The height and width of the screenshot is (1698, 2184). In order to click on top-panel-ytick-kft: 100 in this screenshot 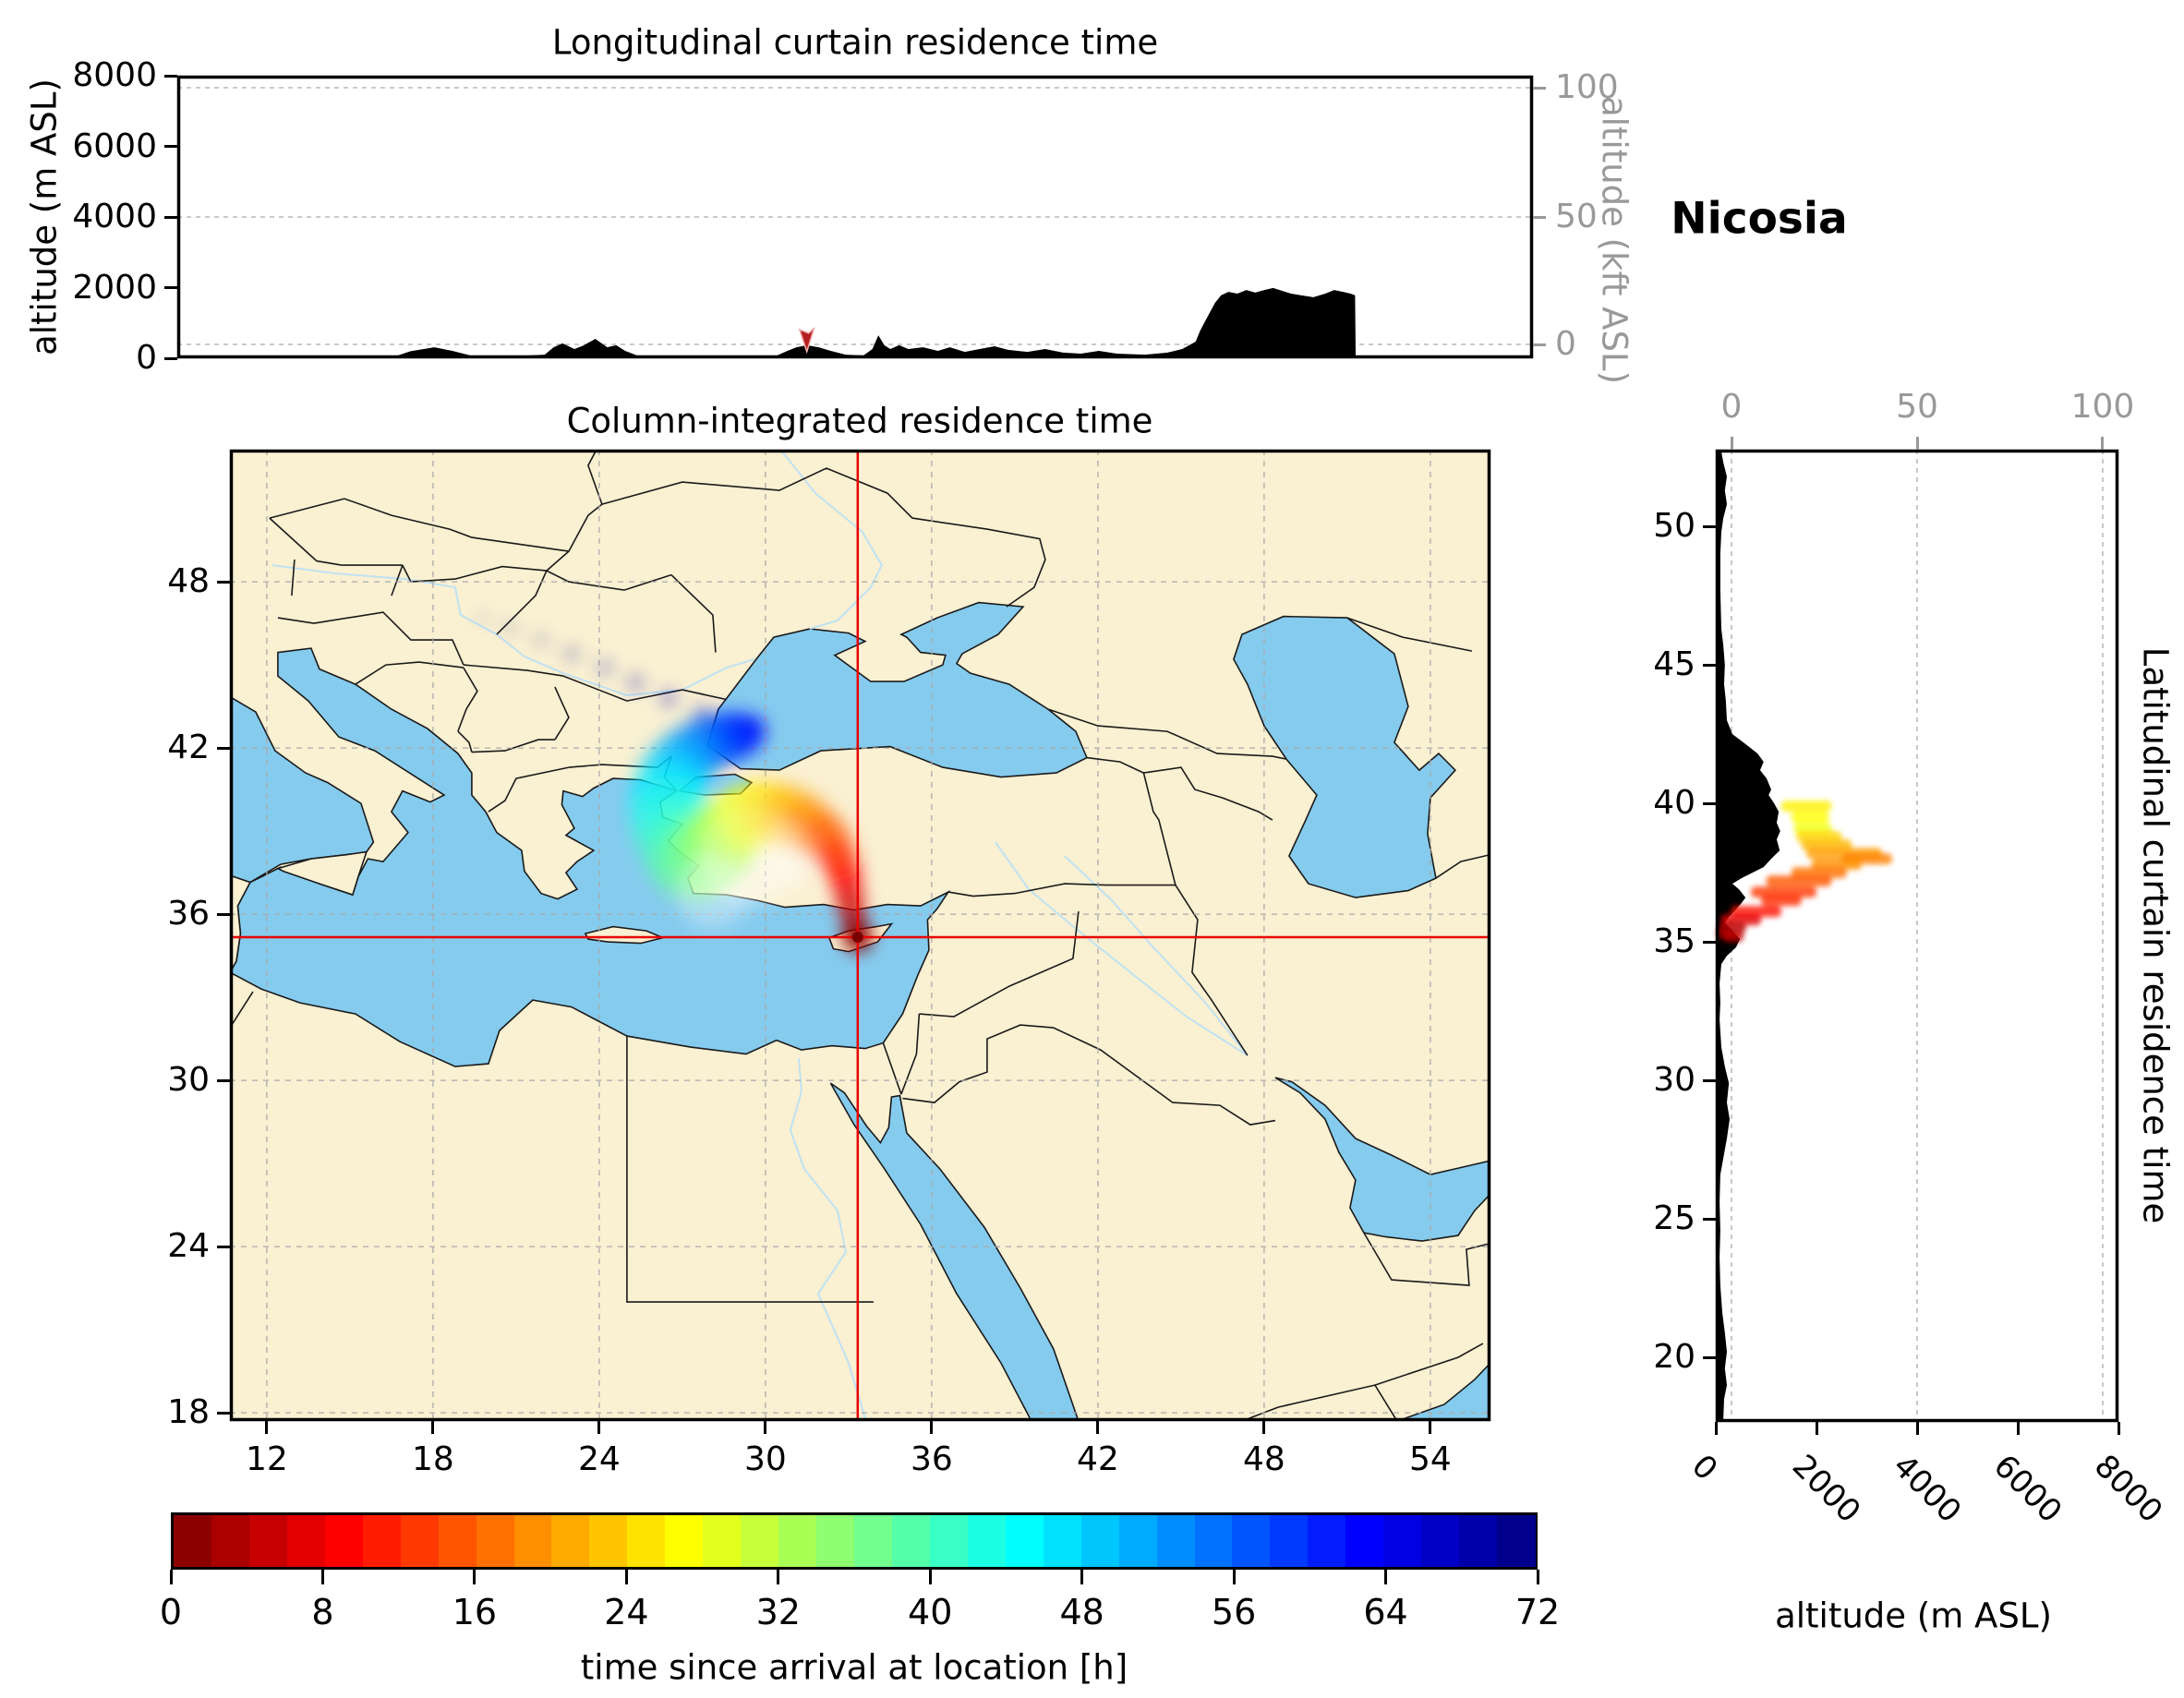, I will do `click(1587, 87)`.